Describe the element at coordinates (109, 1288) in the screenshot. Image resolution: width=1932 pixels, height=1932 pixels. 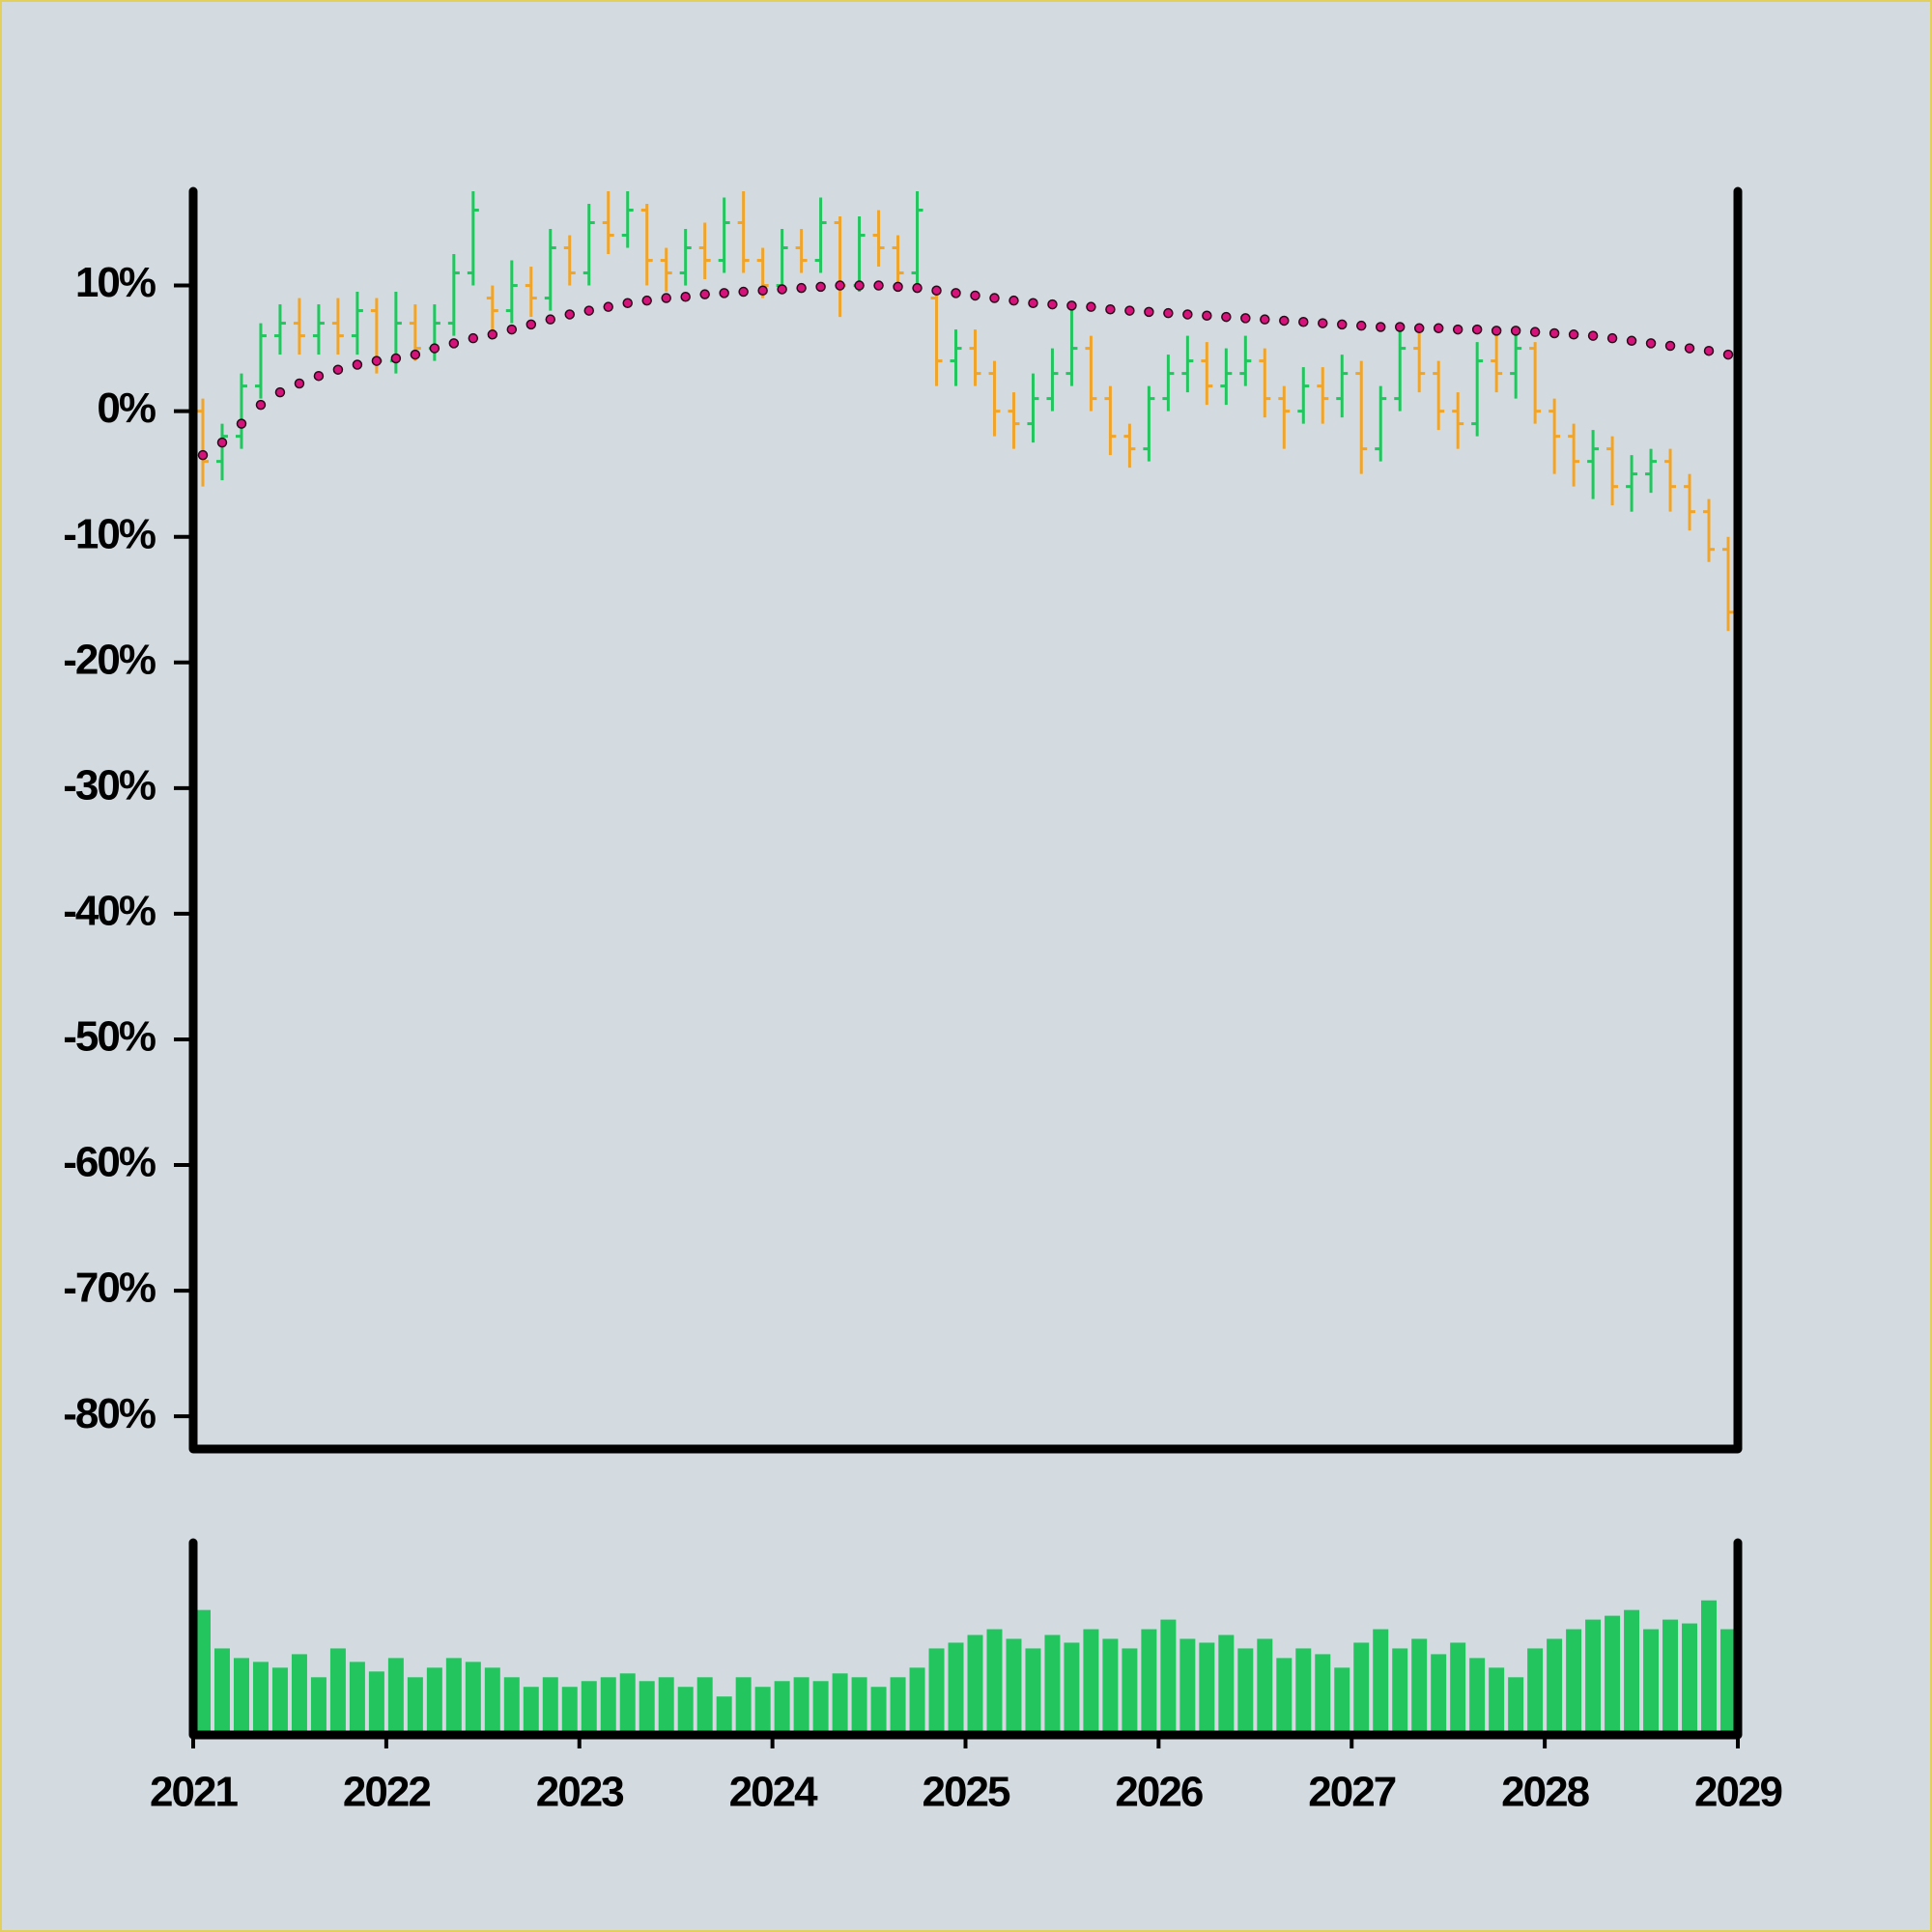
I see `y-tick-label: -70%` at that location.